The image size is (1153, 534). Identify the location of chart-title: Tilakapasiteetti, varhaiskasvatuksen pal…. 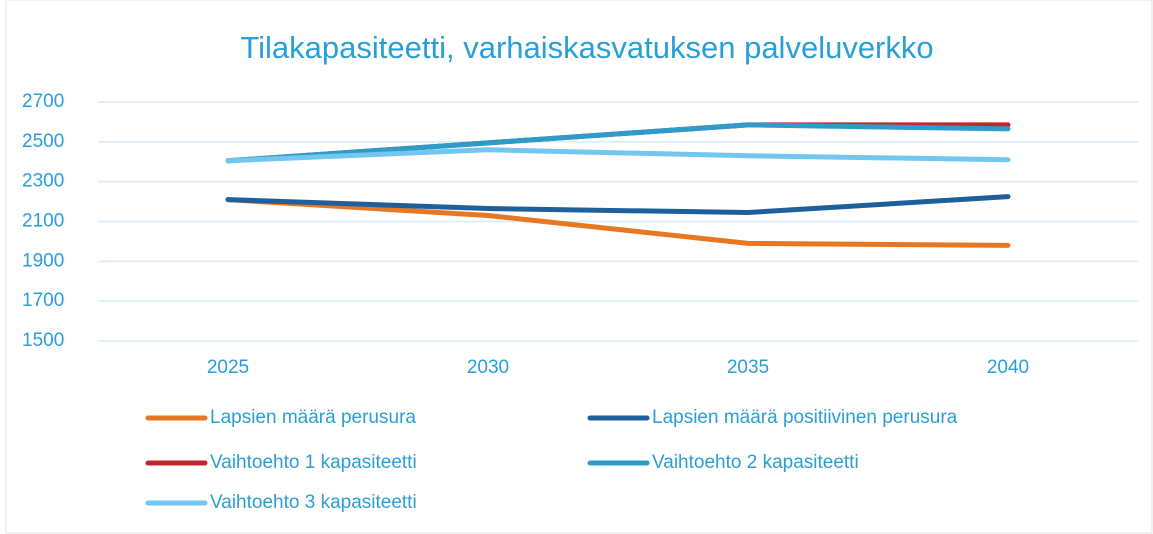
(586, 47).